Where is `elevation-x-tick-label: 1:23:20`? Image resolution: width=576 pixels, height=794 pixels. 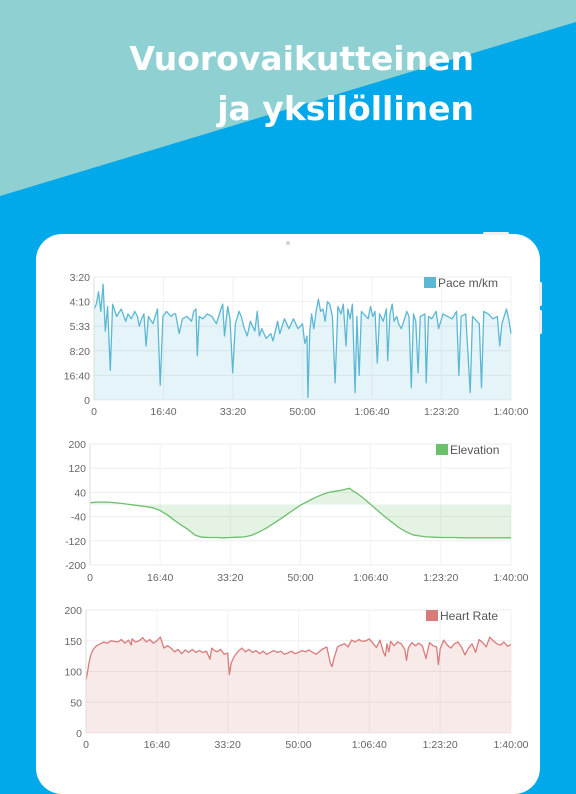
elevation-x-tick-label: 1:23:20 is located at coordinates (440, 578).